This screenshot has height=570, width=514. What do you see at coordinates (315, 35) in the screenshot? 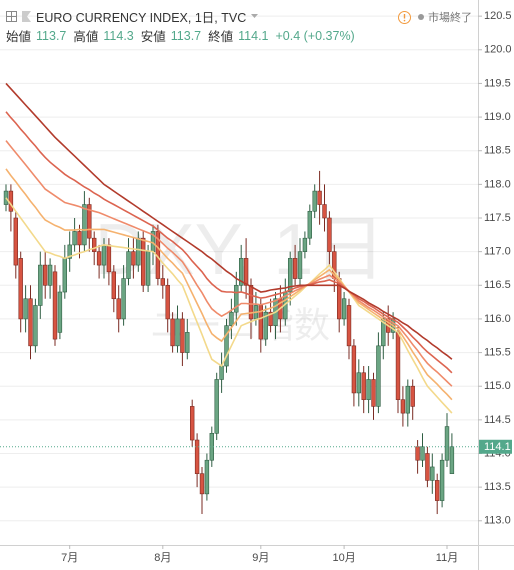
I see `legend-change: +0.4 (+0.37%)` at bounding box center [315, 35].